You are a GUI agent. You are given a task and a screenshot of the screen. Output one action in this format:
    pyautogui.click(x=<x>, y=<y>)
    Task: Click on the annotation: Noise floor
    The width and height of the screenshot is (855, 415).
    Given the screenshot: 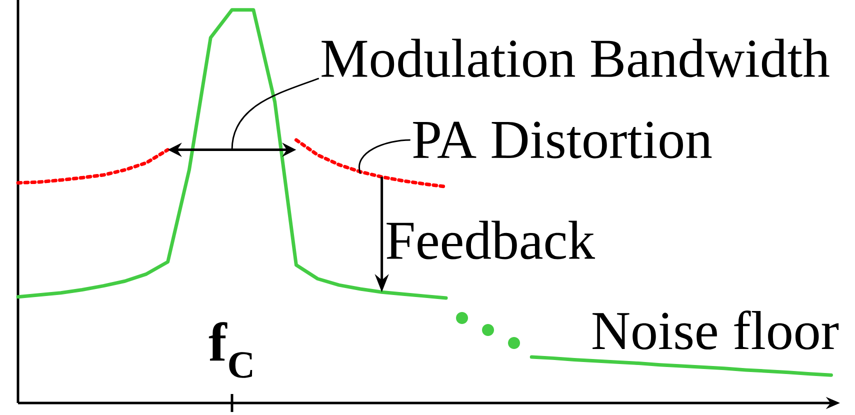 What is the action you would take?
    pyautogui.click(x=715, y=330)
    